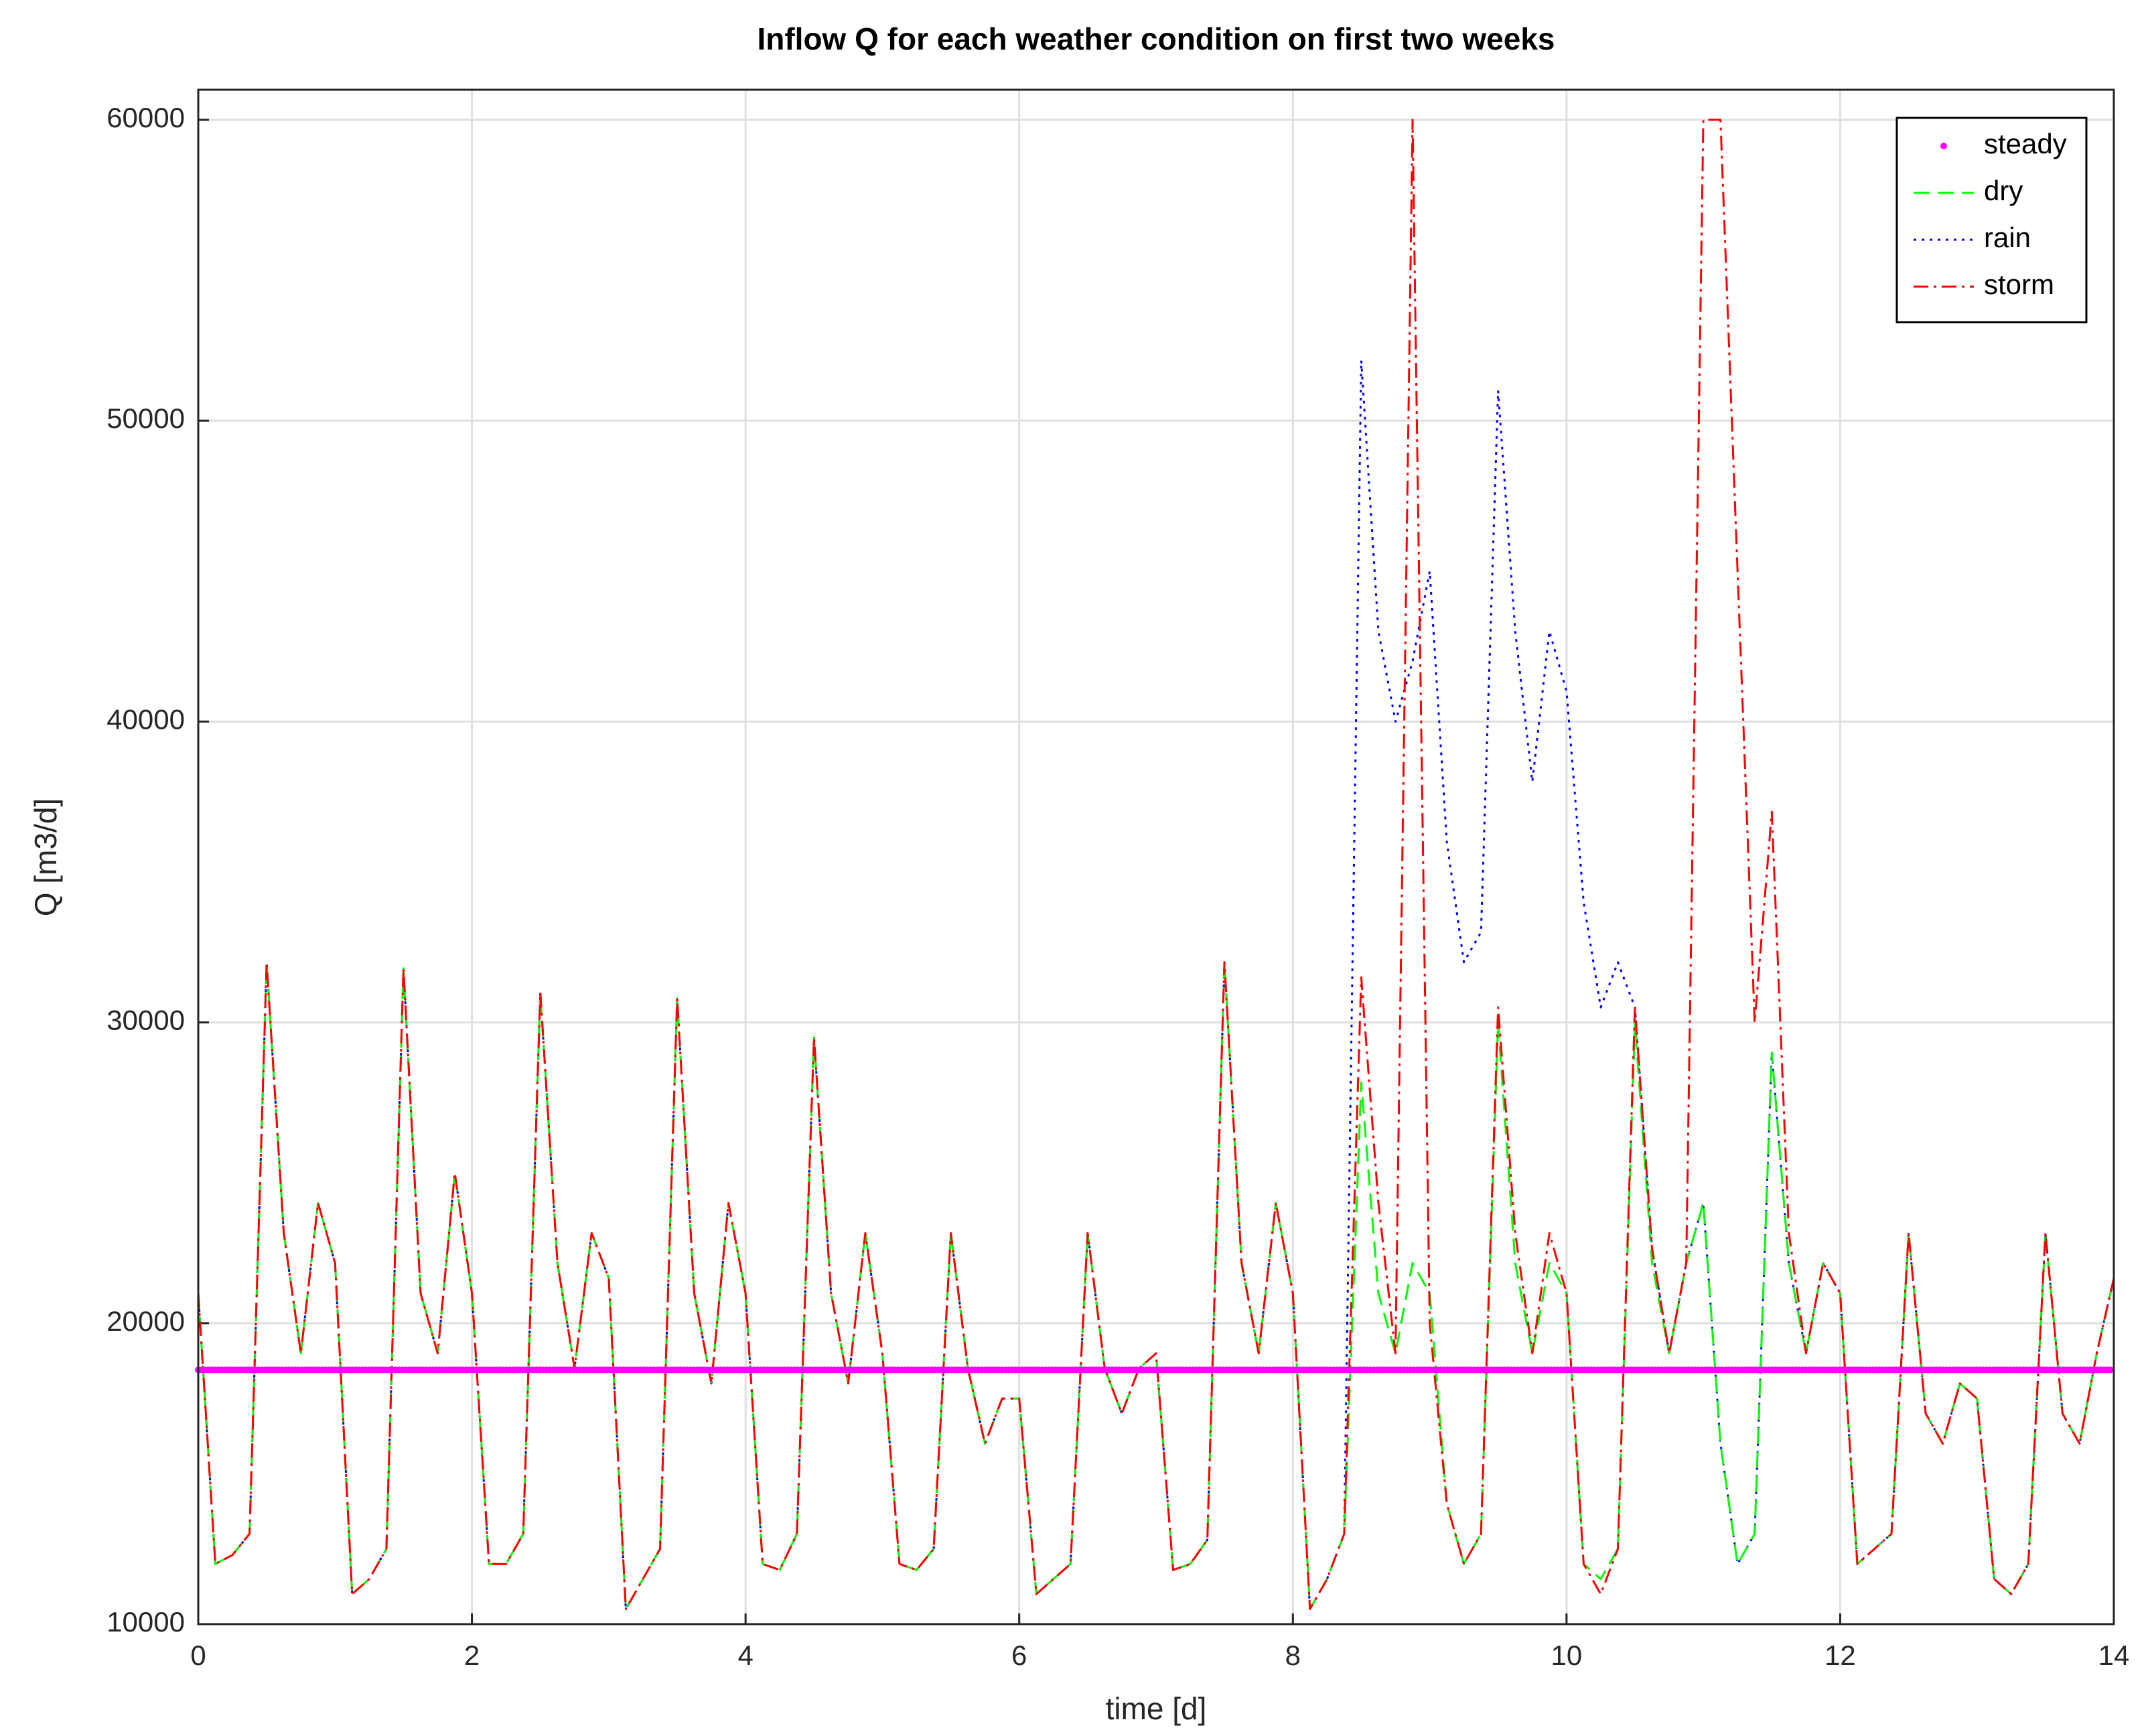  Describe the element at coordinates (2025, 143) in the screenshot. I see `legend-label: steady` at that location.